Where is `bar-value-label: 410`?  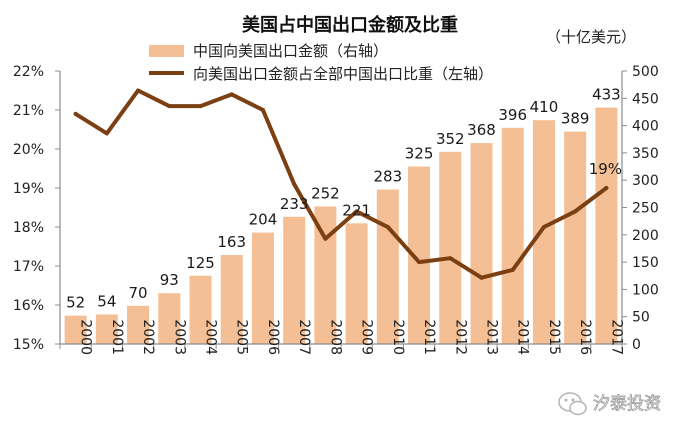 bar-value-label: 410 is located at coordinates (544, 107).